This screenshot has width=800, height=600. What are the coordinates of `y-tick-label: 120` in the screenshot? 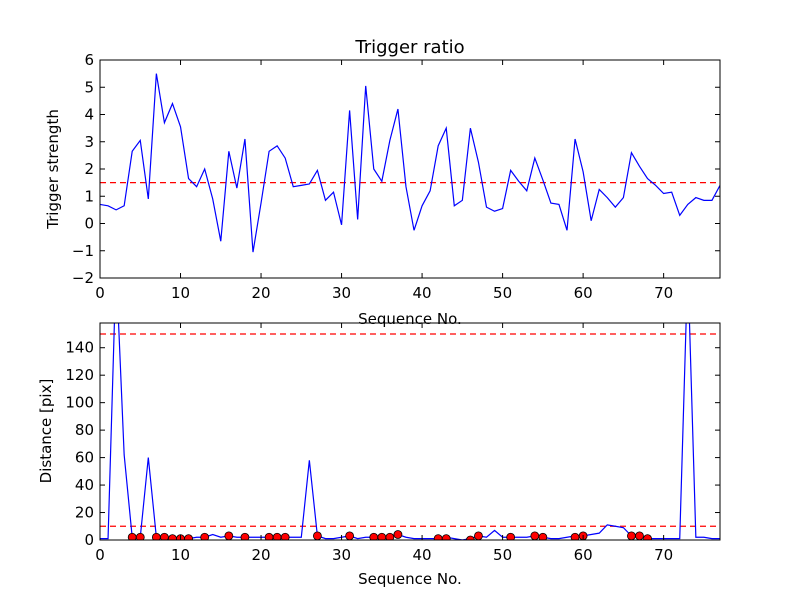 It's located at (79, 375).